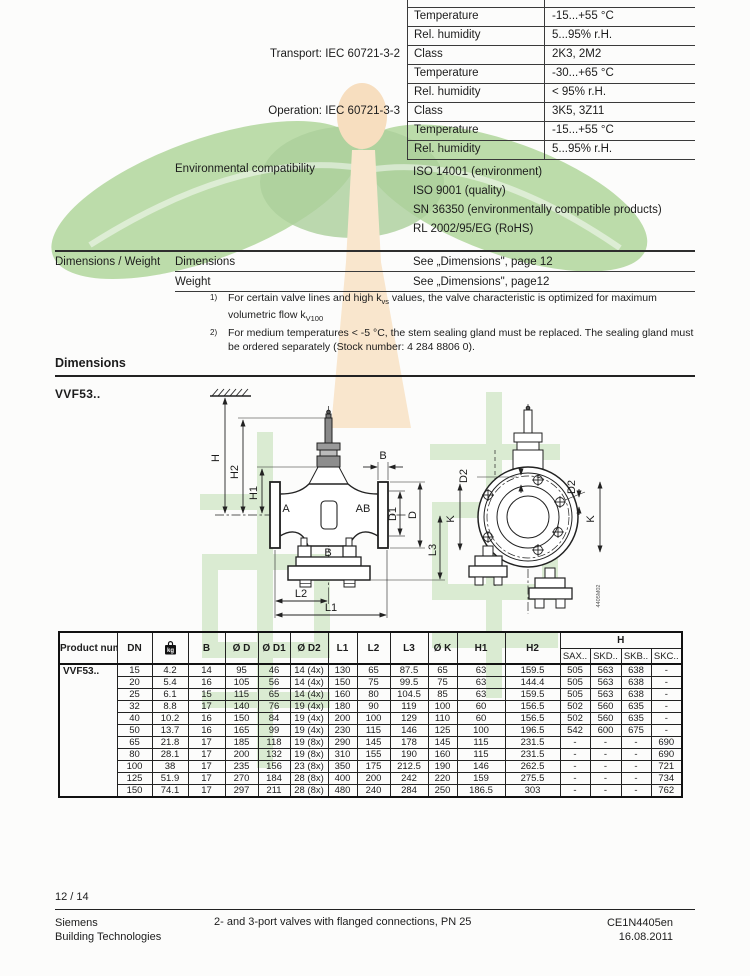  I want to click on env-row: Transport: IEC 60721-3-2 Class 2K3, 2M2, so click(375, 55).